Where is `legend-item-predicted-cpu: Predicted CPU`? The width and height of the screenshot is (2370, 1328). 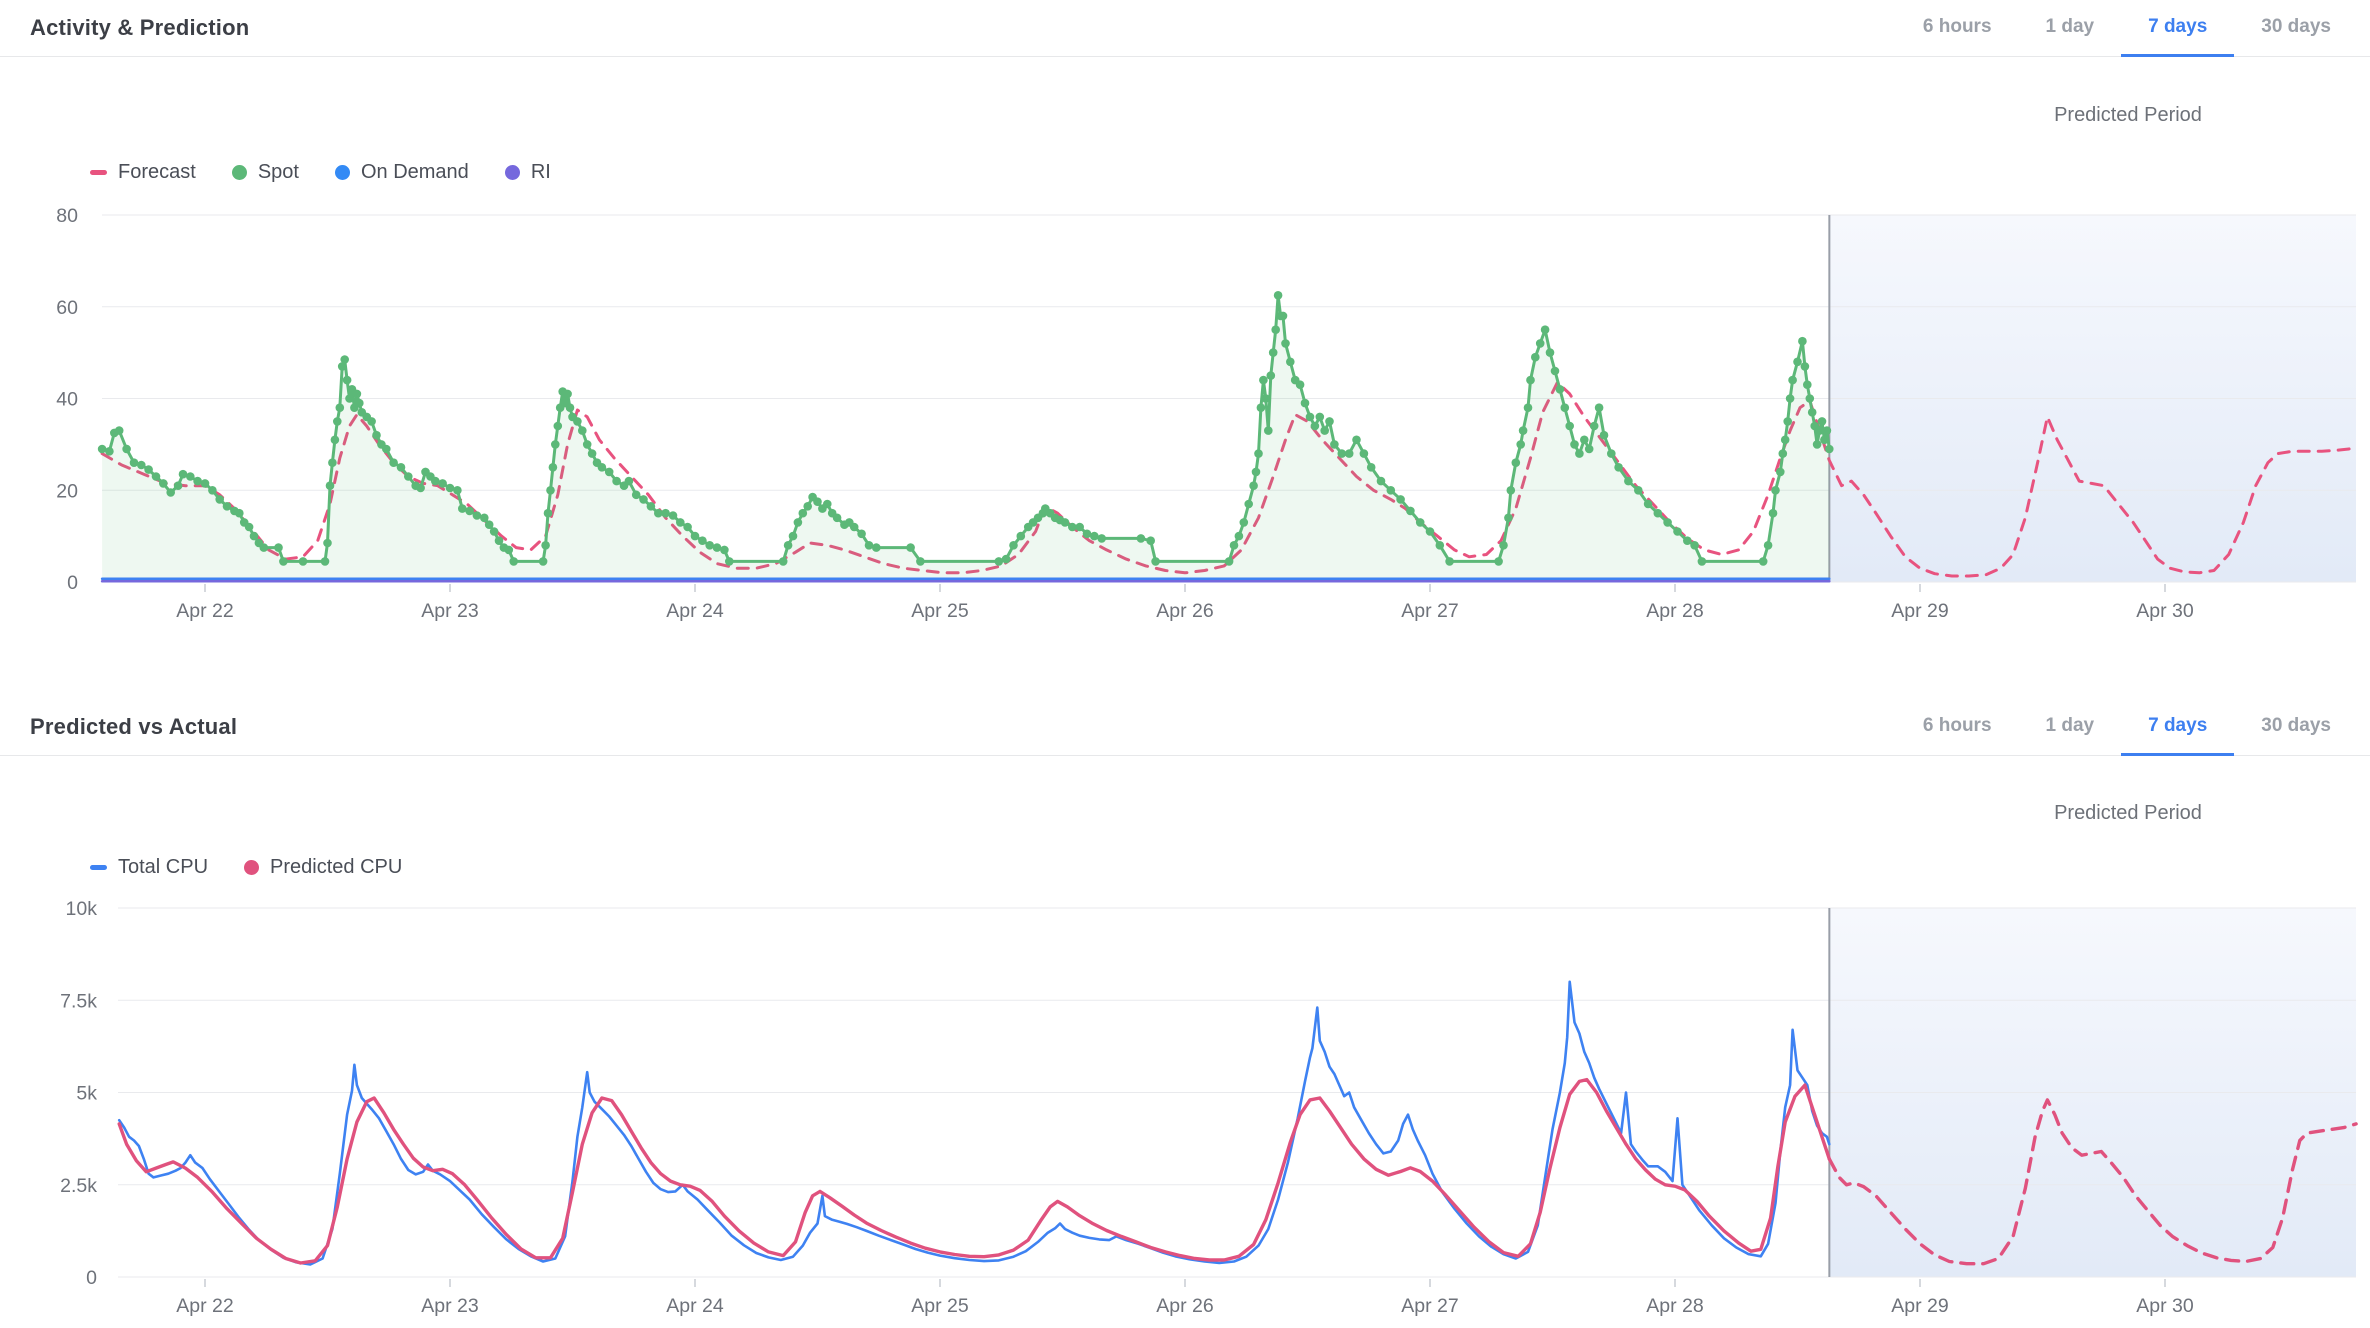 legend-item-predicted-cpu: Predicted CPU is located at coordinates (323, 867).